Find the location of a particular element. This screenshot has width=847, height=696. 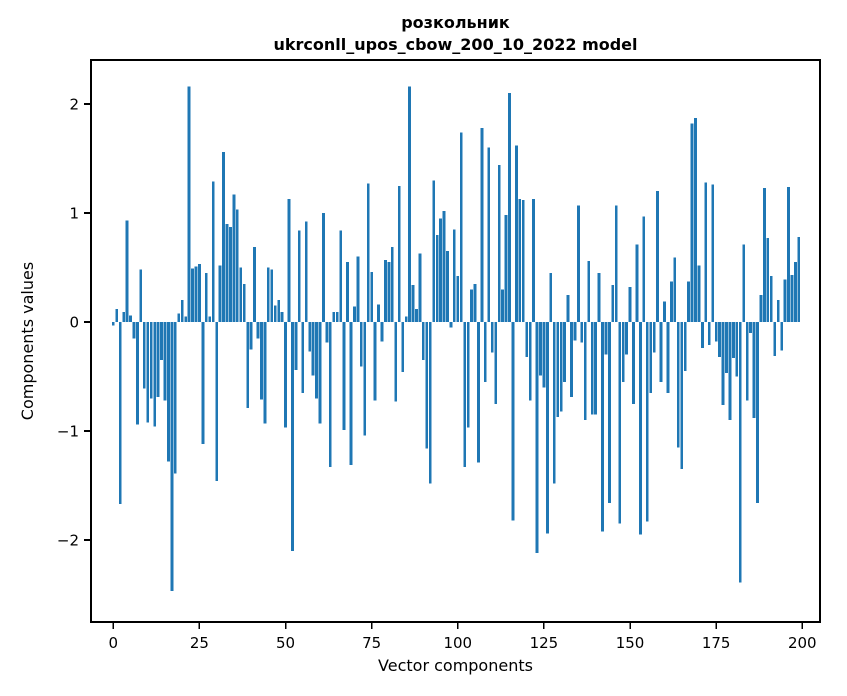

x-tick-label: 175 is located at coordinates (716, 643).